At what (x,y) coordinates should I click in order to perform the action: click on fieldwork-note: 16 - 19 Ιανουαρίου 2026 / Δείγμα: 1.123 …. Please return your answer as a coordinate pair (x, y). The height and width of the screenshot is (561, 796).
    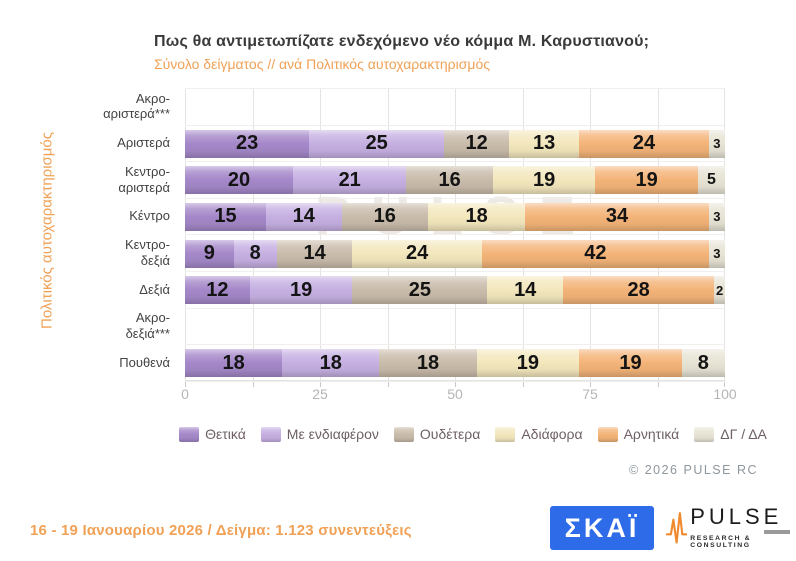
    Looking at the image, I should click on (221, 530).